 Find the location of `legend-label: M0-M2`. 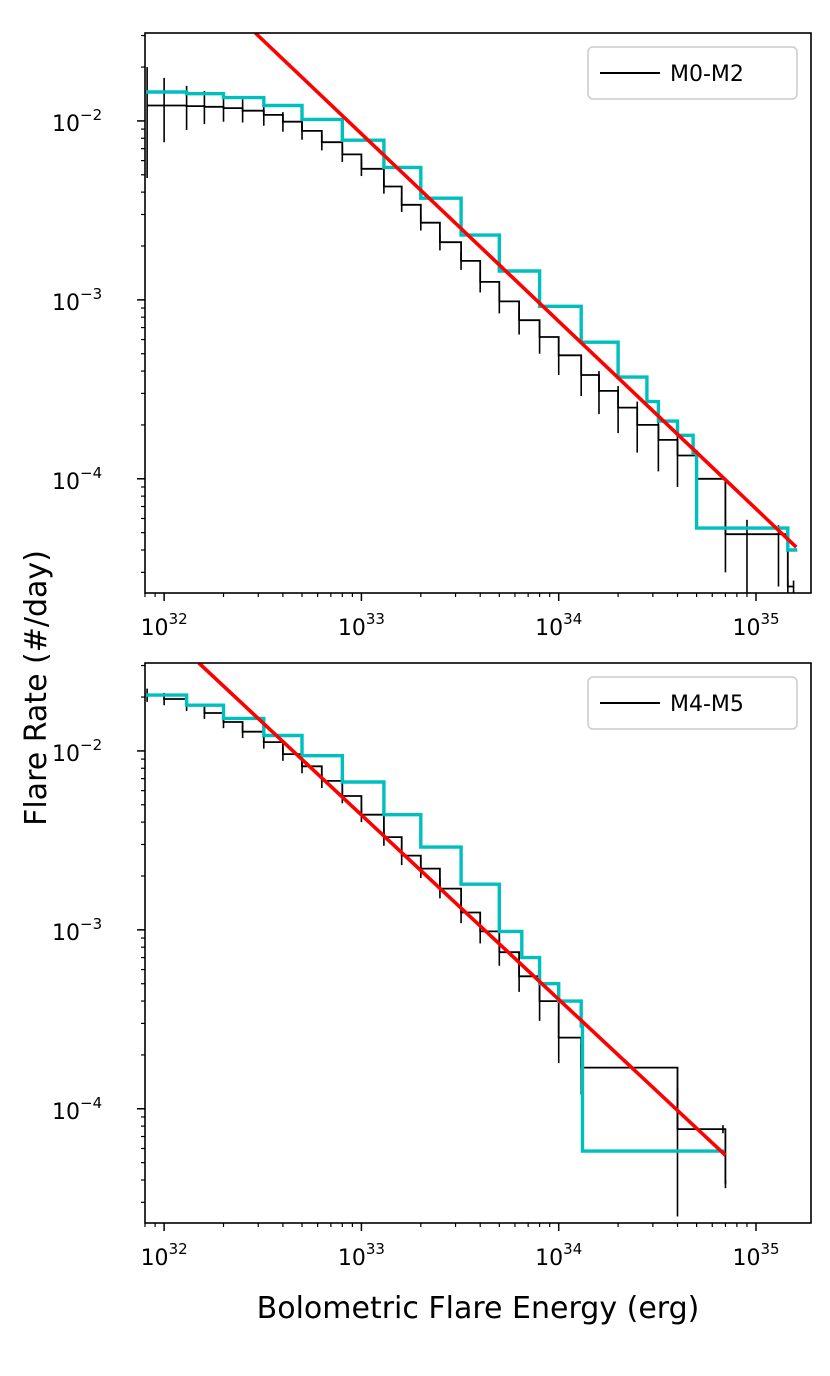

legend-label: M0-M2 is located at coordinates (707, 74).